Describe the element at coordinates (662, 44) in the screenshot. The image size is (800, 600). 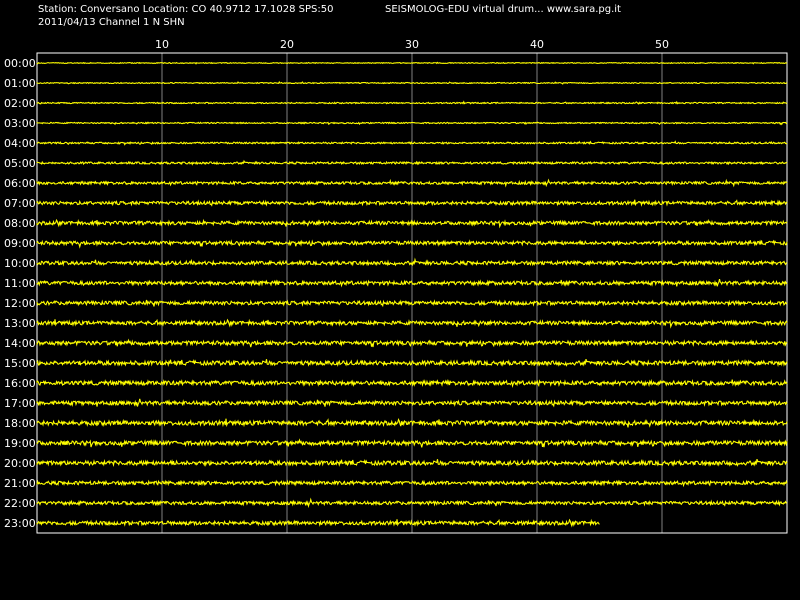
I see `x-tick-label: 50` at that location.